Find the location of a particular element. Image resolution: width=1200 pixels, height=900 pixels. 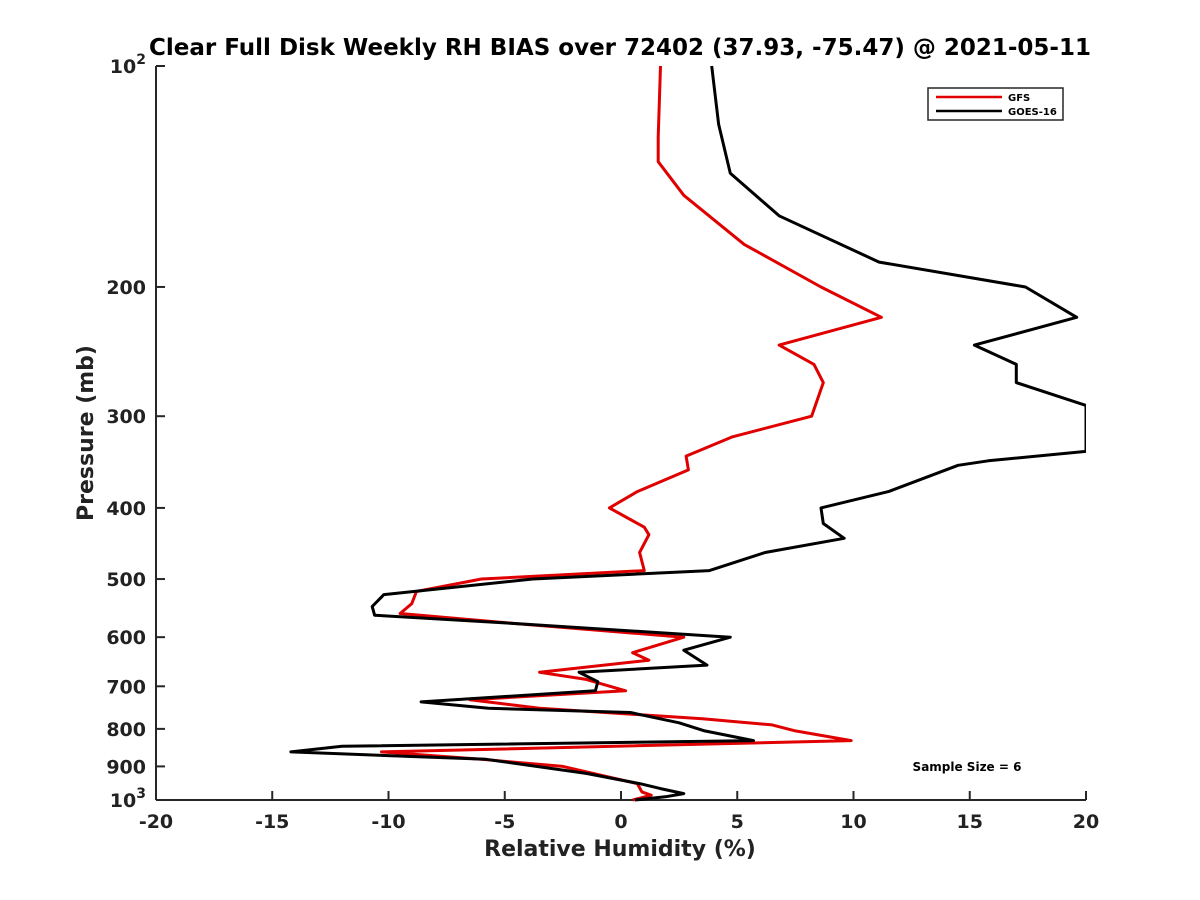

x-axis-label: Relative Humidity (%) is located at coordinates (620, 849).